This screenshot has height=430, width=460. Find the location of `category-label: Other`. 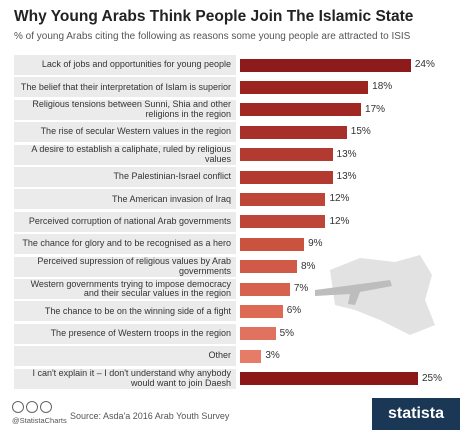

category-label: Other is located at coordinates (125, 356).